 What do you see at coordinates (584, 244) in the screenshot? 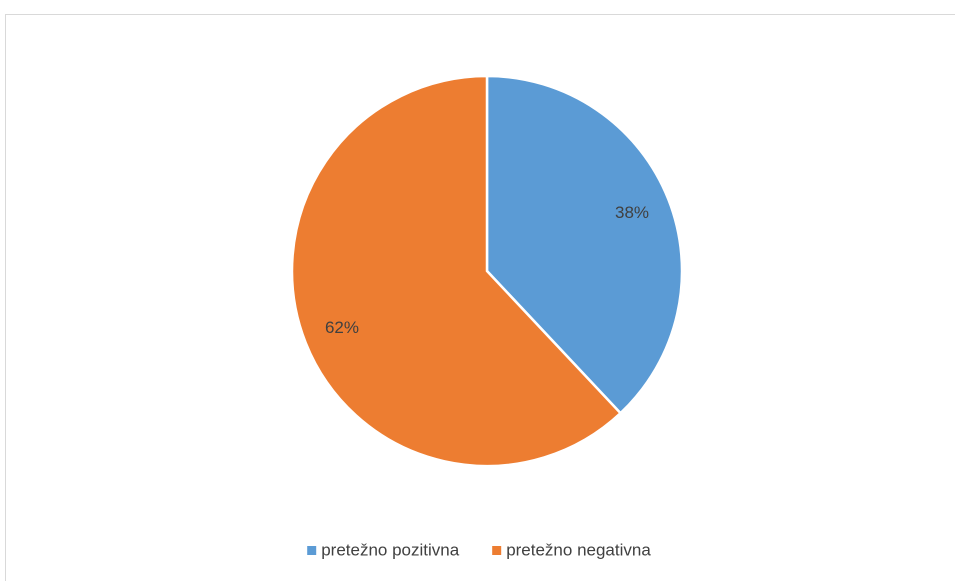
I see `pie-slice` at bounding box center [584, 244].